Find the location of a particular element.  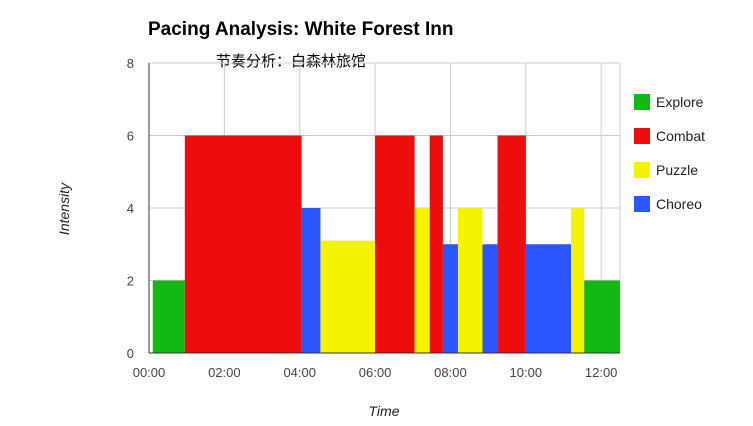

legend-swatch-puzzle is located at coordinates (642, 170).